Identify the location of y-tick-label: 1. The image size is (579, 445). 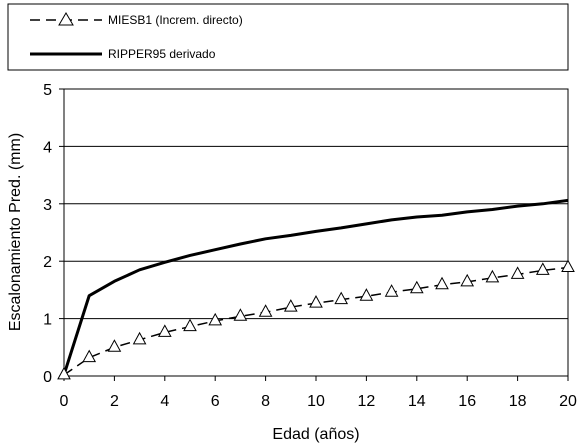
(47, 320).